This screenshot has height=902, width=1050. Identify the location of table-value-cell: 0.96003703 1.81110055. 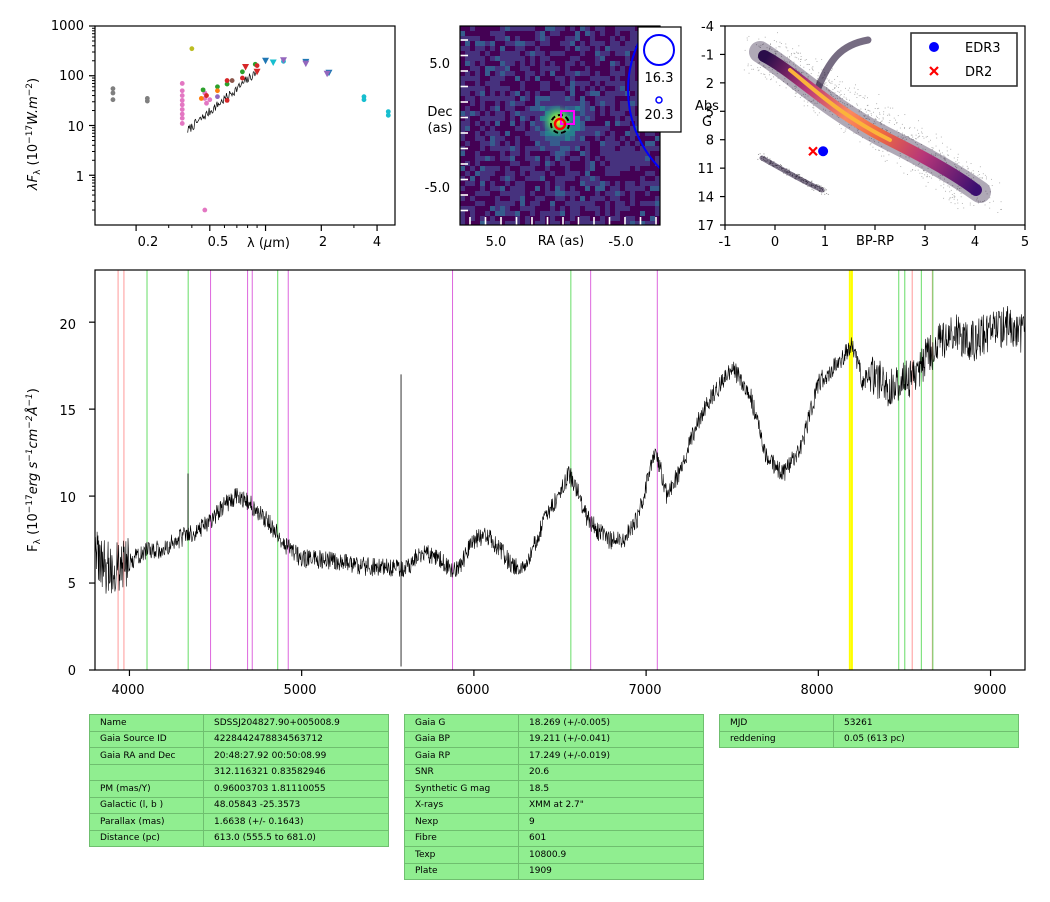
(296, 789).